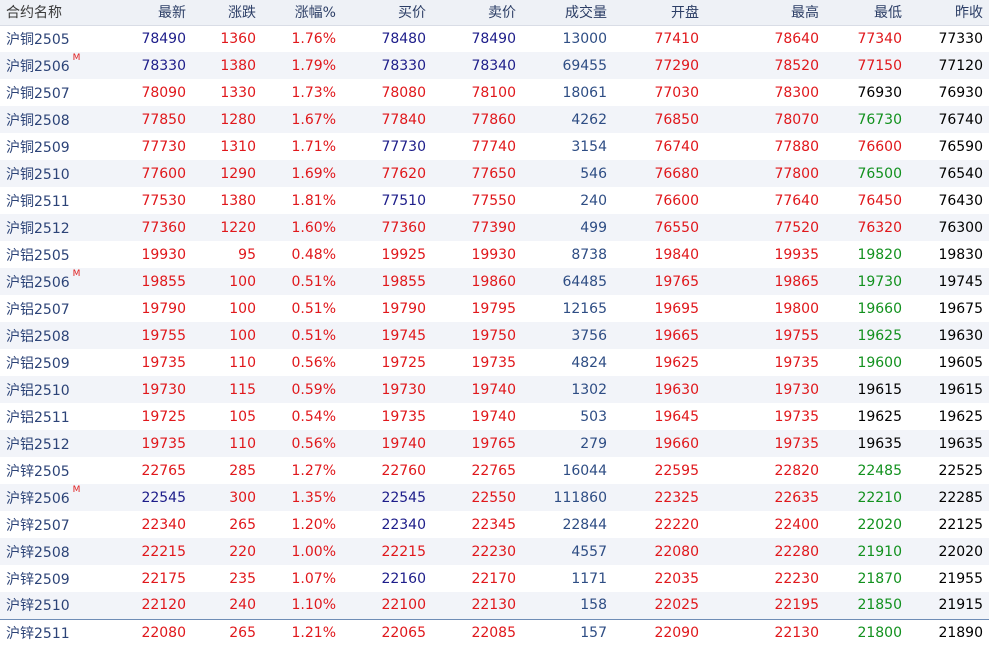 This screenshot has width=989, height=647. I want to click on prev-close-cell: 76540, so click(960, 173).